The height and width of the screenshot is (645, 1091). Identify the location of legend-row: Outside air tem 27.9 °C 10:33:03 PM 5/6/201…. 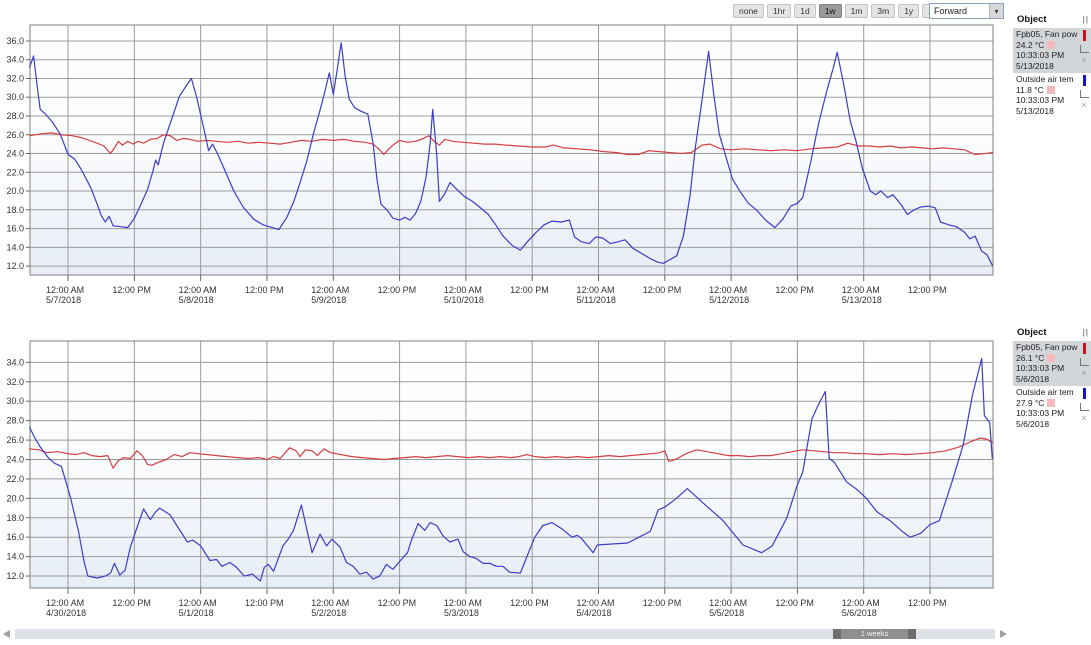
(1052, 408).